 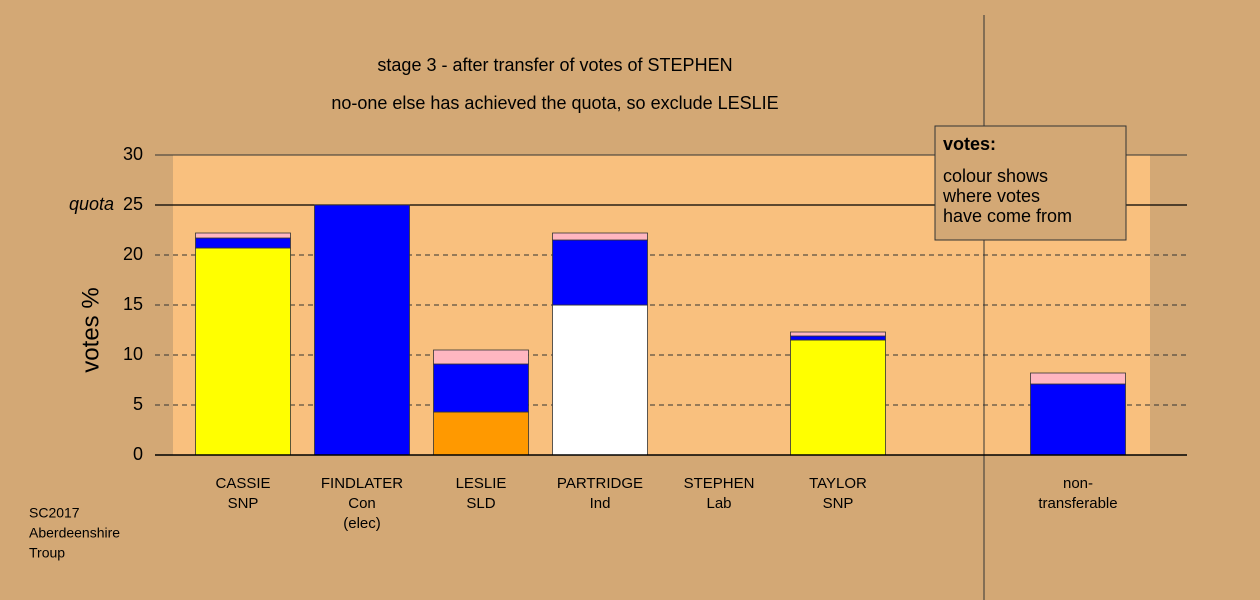 I want to click on x-tick-label: LESLIE, so click(x=481, y=483).